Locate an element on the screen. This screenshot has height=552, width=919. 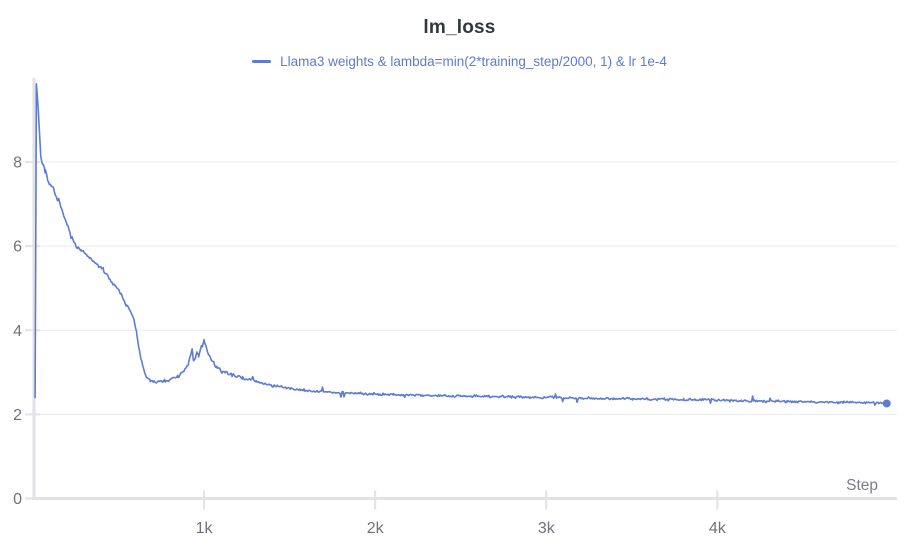
x-tick-label: 3k is located at coordinates (547, 528).